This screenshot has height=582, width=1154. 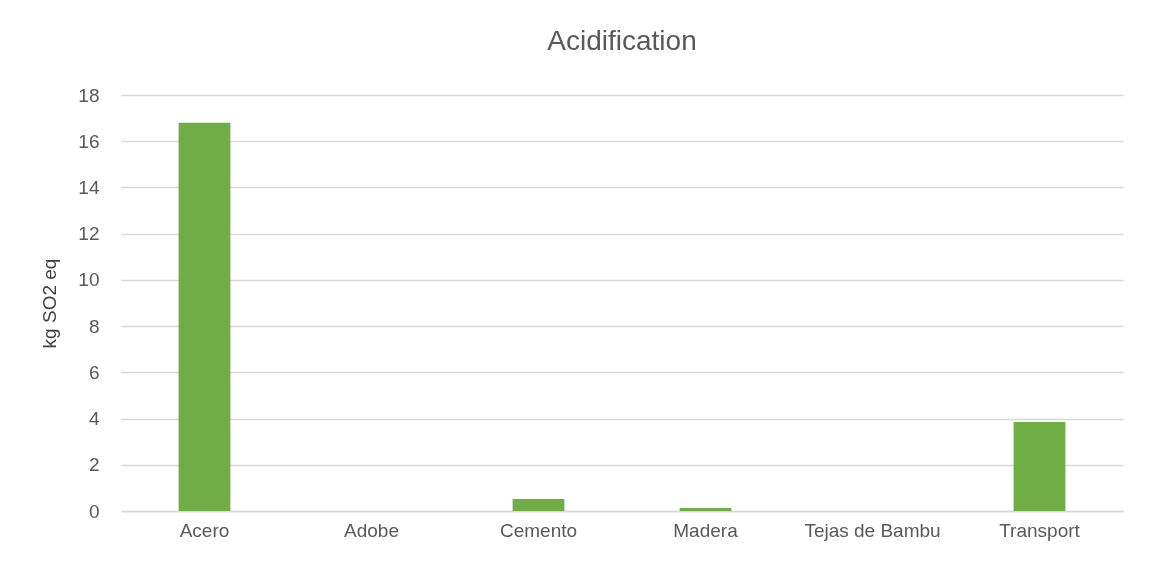 What do you see at coordinates (89, 234) in the screenshot?
I see `y-tick-label: 12` at bounding box center [89, 234].